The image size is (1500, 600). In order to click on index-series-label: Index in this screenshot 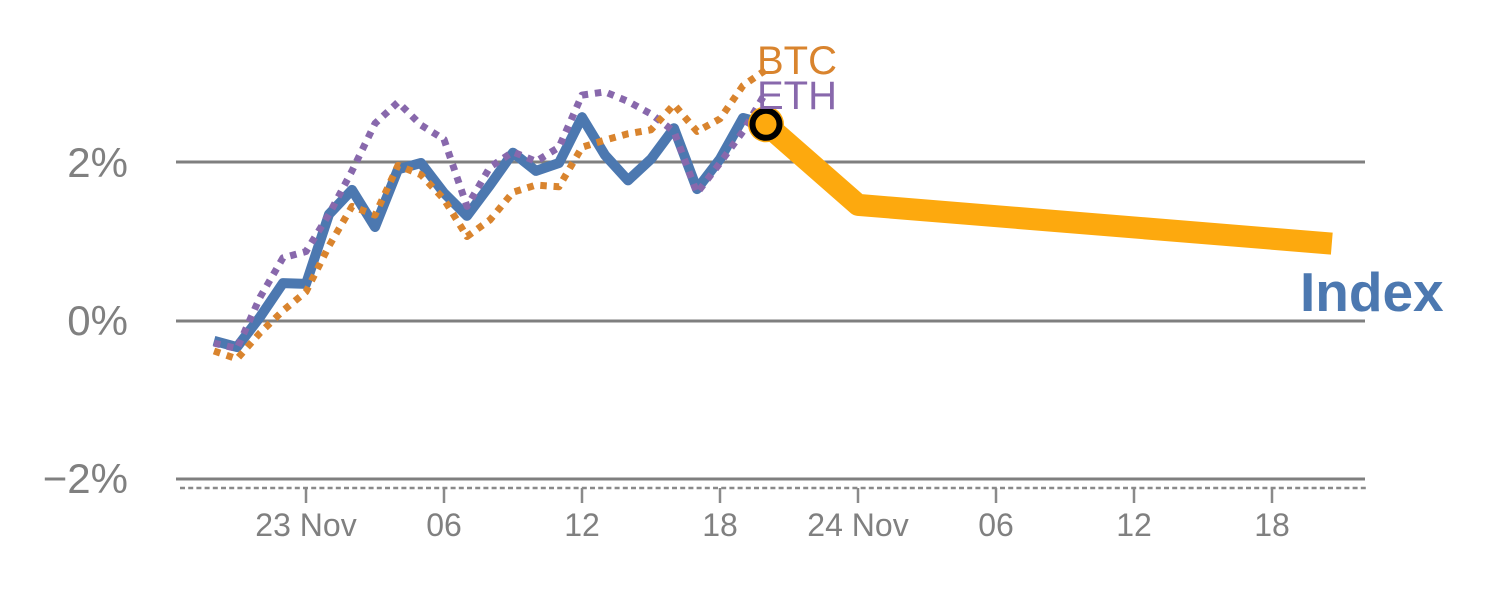, I will do `click(1372, 292)`.